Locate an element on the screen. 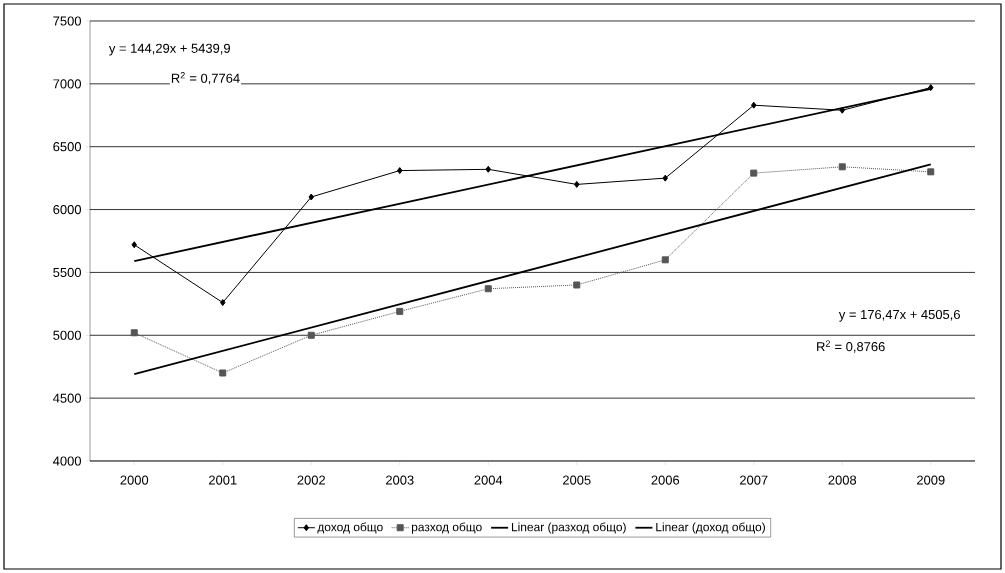 This screenshot has width=1005, height=573. x-tick-label: 2003 is located at coordinates (400, 480).